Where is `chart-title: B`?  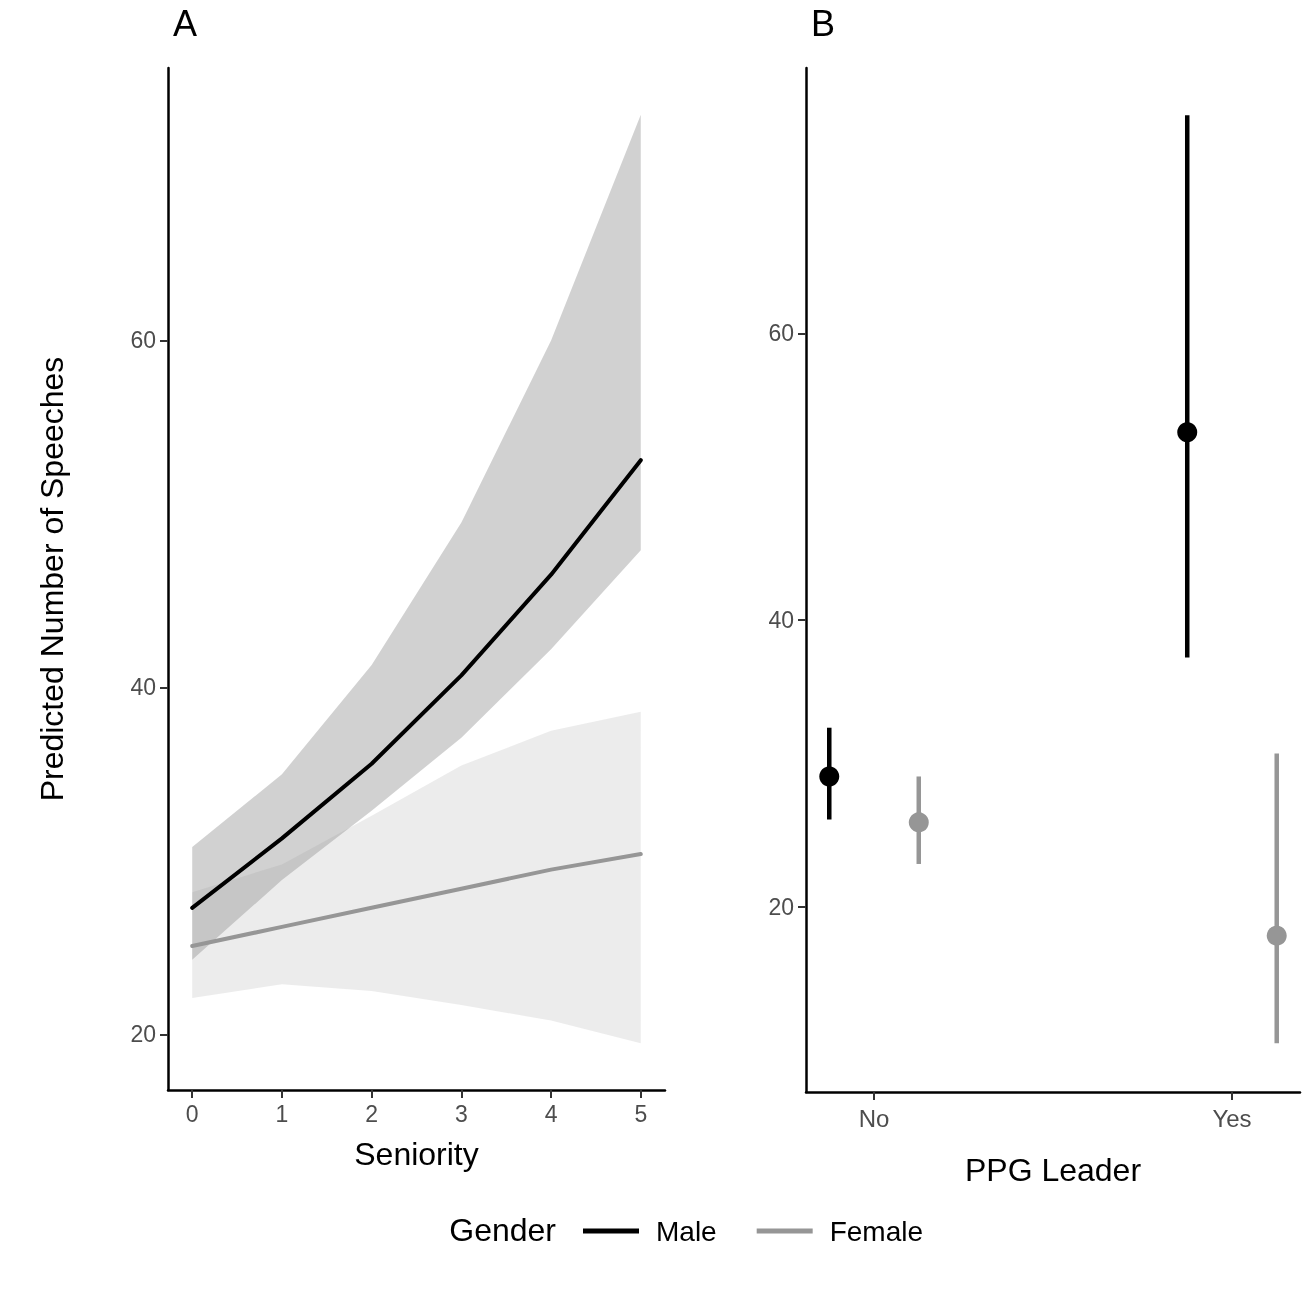 chart-title: B is located at coordinates (823, 23).